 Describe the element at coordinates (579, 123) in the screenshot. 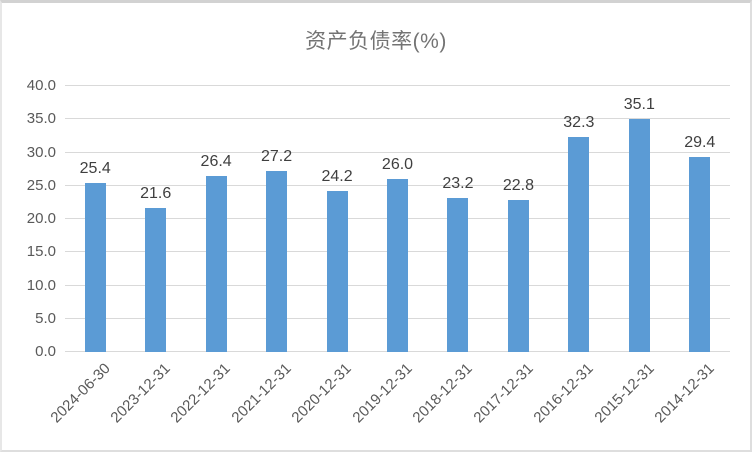

I see `bar-data-label: 32.3` at that location.